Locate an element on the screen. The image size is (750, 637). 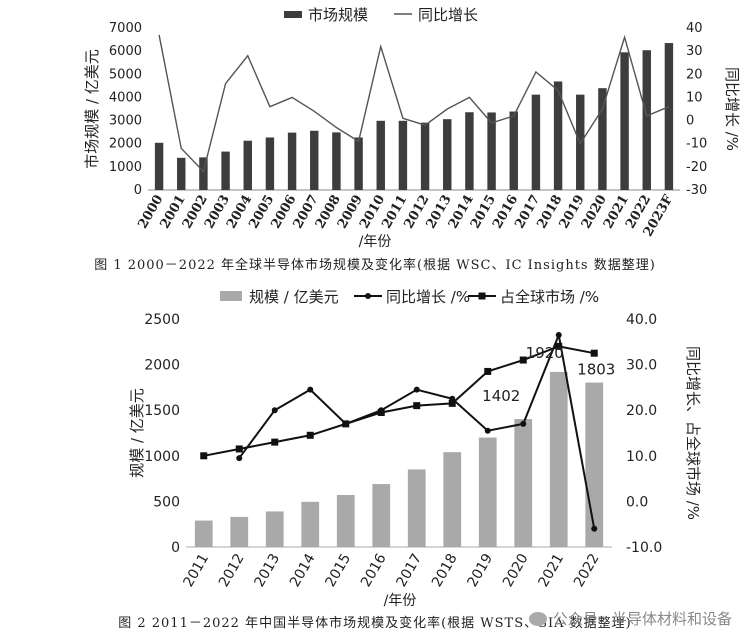
chart2-xtick: 2014 is located at coordinates (303, 570).